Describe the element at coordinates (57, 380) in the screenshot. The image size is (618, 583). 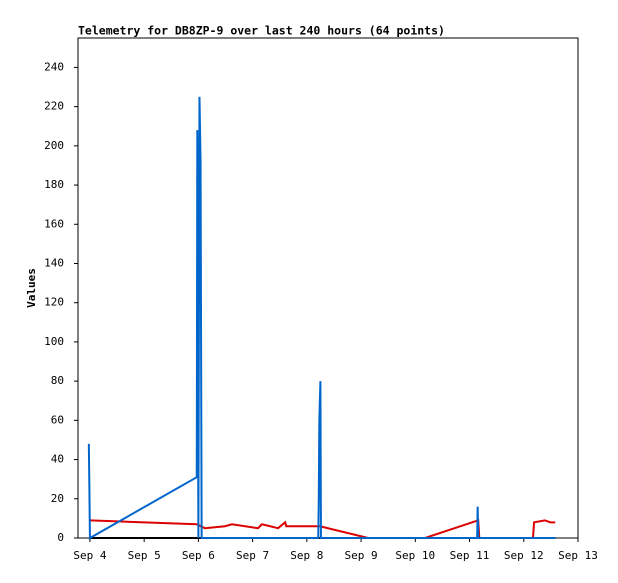
I see `y-tick-label: 80` at that location.